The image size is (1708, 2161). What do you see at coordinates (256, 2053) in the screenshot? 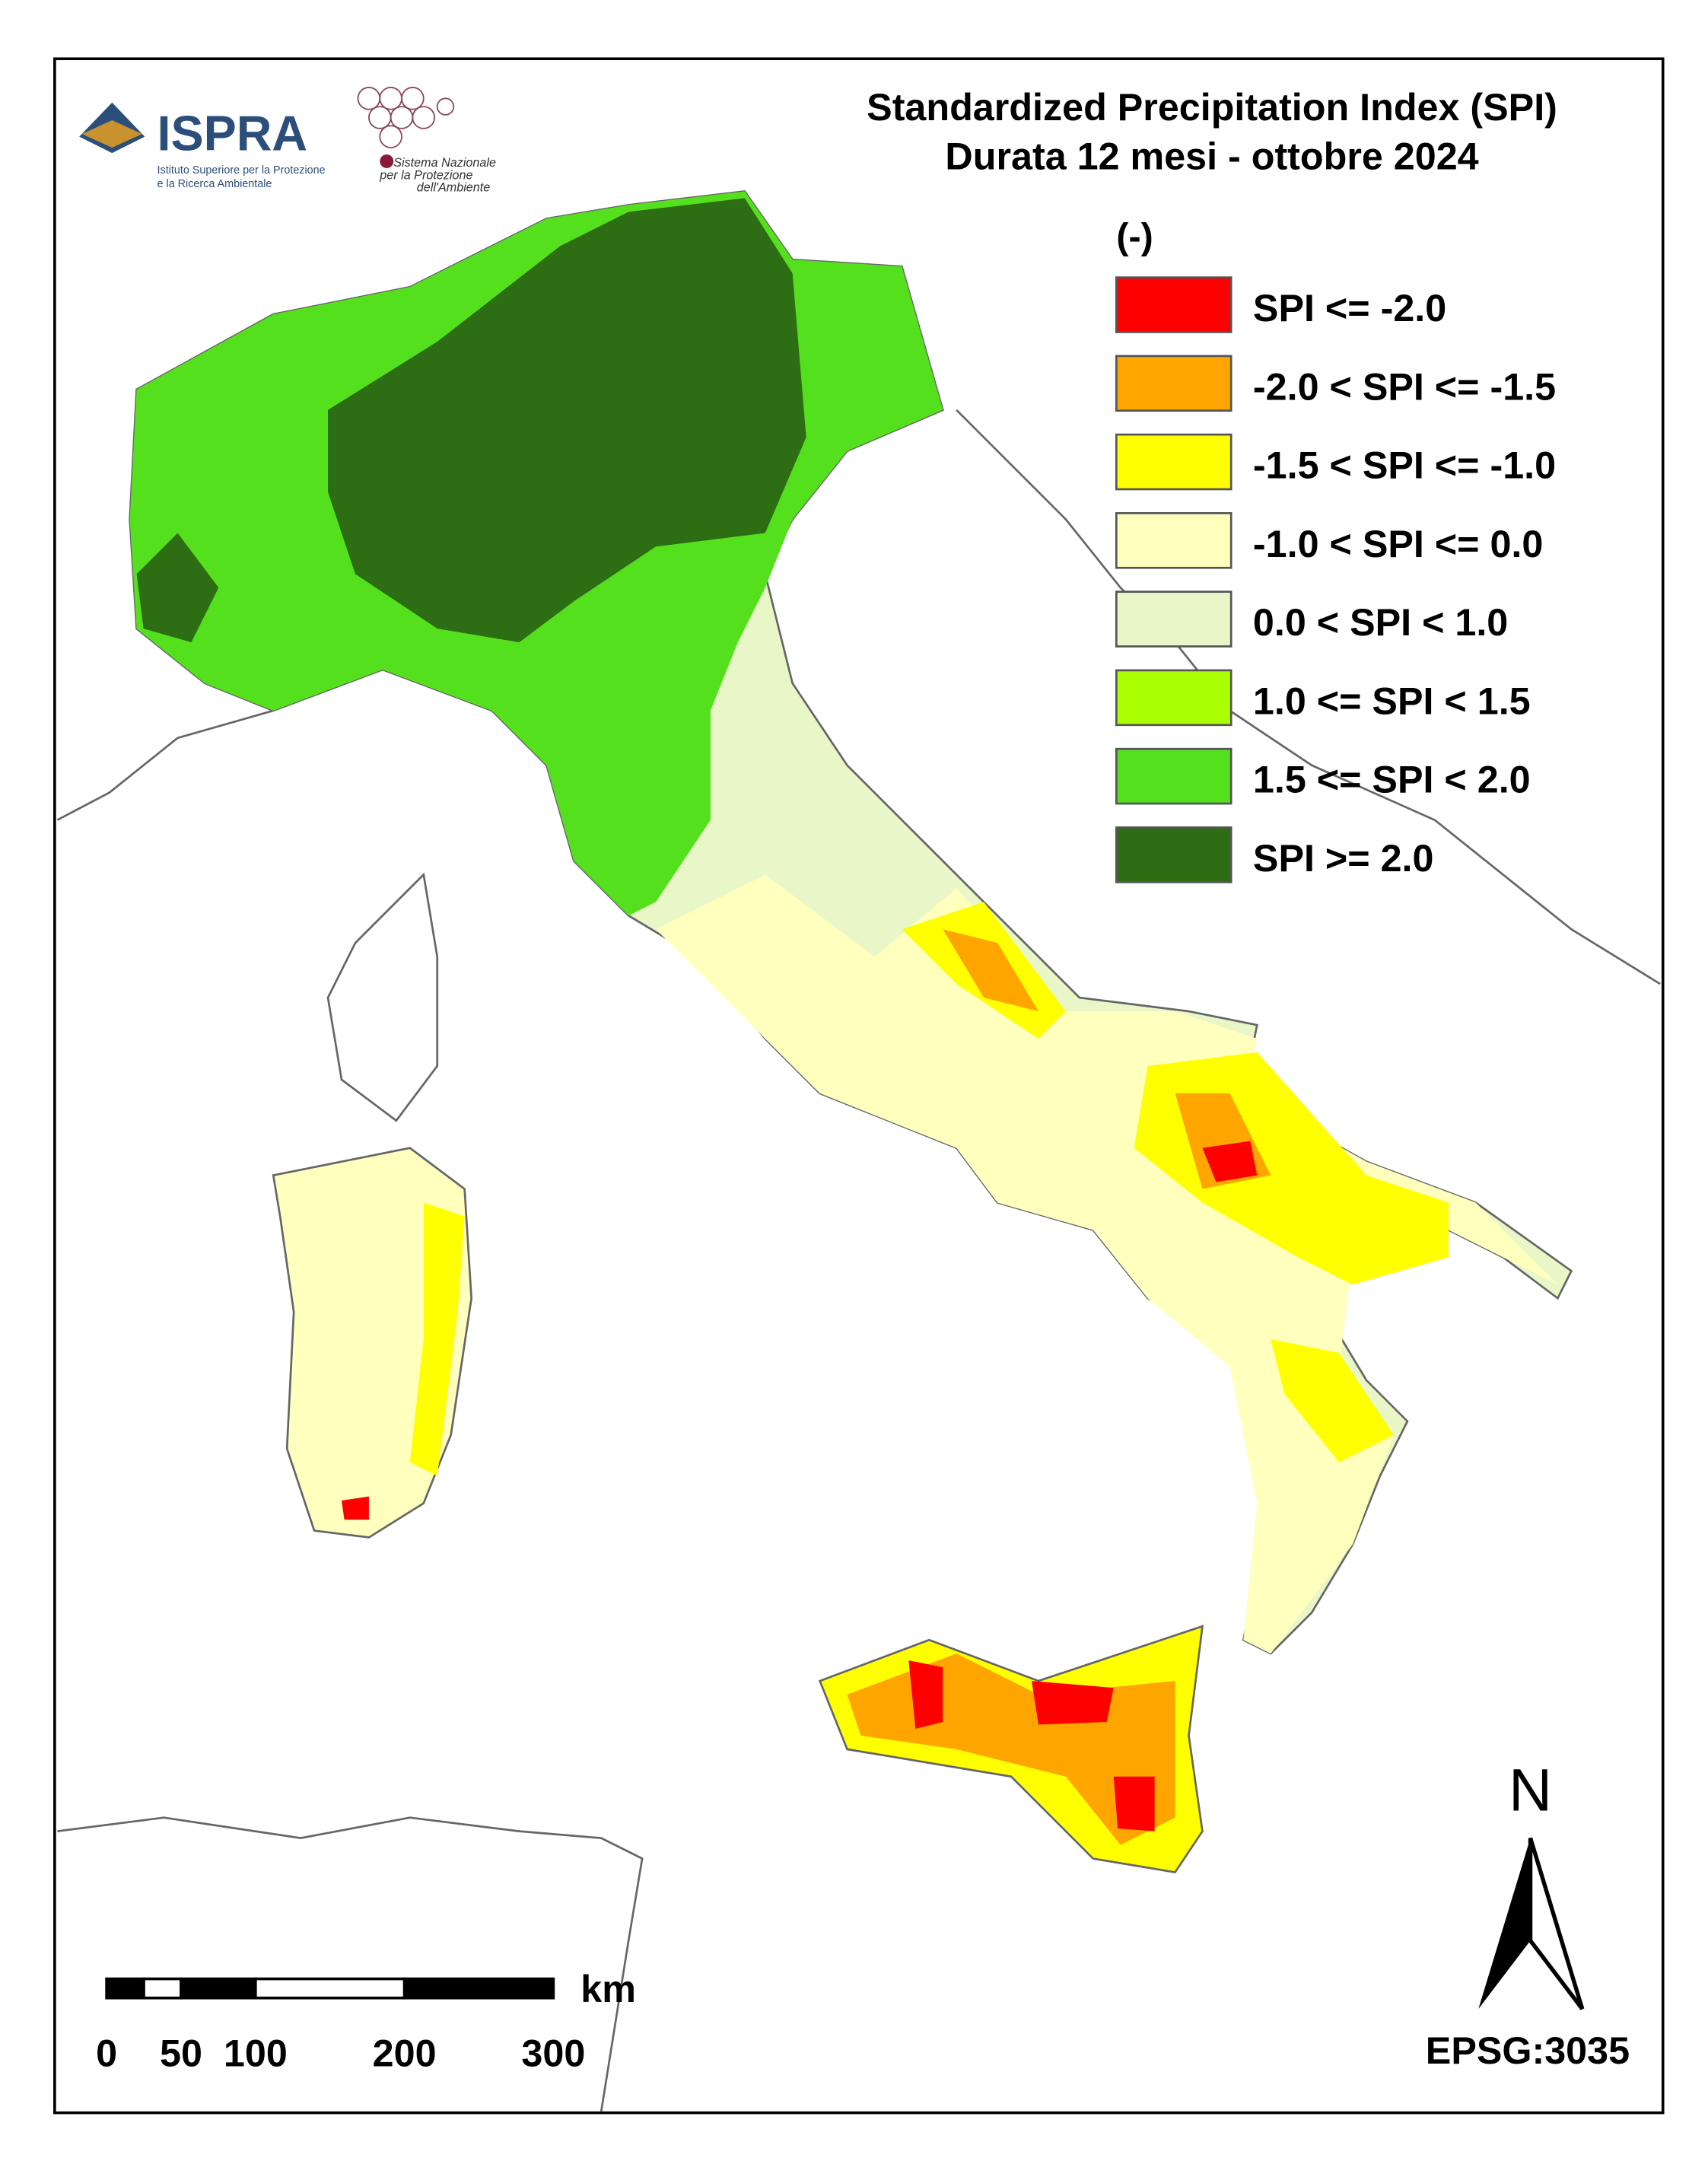
I see `scale-tick-label: 100` at bounding box center [256, 2053].